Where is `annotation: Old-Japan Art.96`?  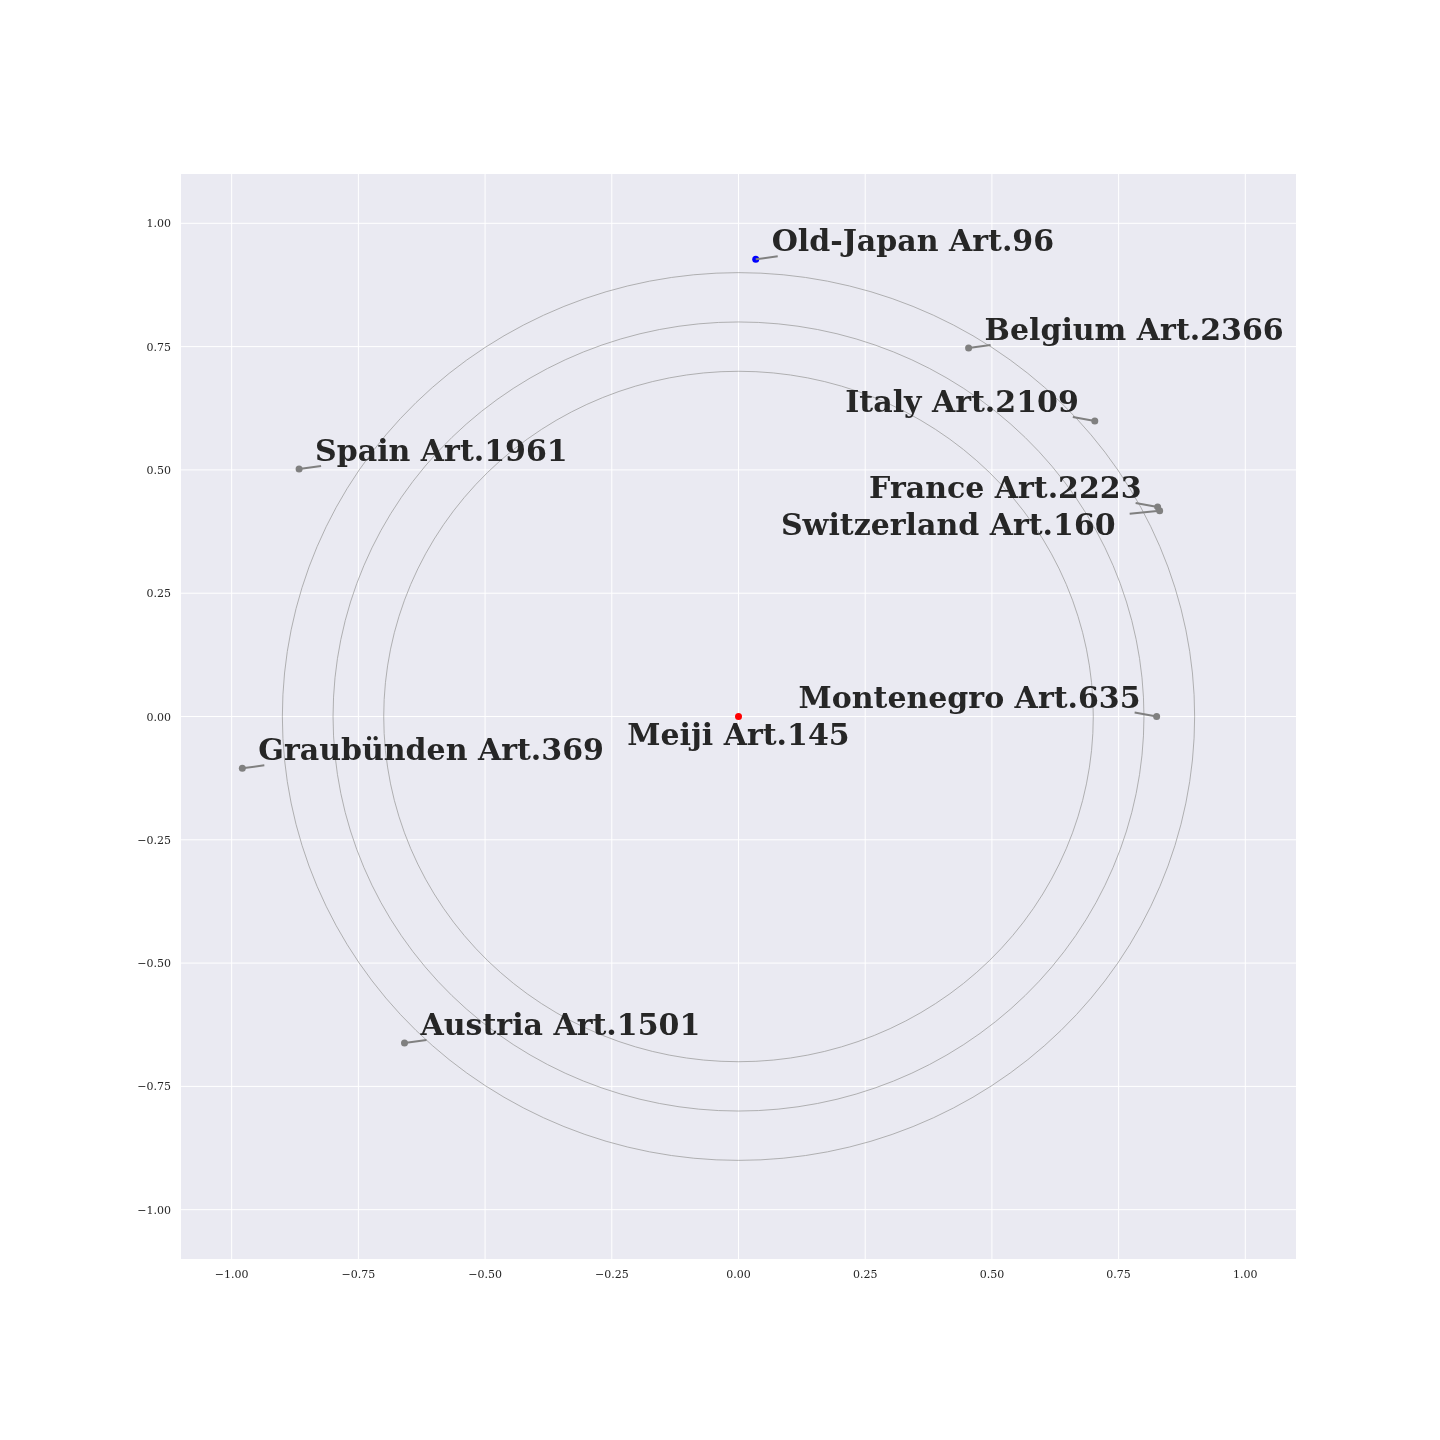
annotation: Old-Japan Art.96 is located at coordinates (913, 241).